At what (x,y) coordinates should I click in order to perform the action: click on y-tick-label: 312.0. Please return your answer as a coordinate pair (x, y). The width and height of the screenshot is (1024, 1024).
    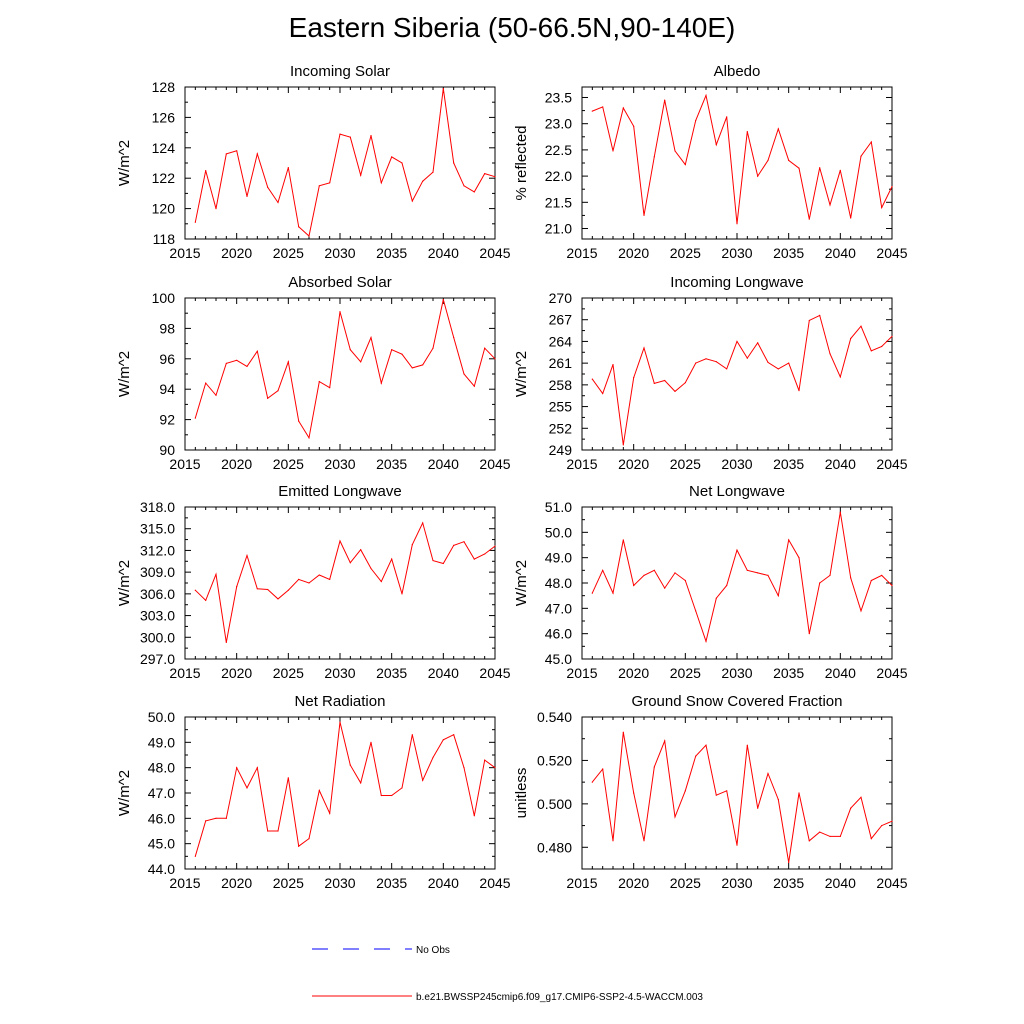
    Looking at the image, I should click on (157, 550).